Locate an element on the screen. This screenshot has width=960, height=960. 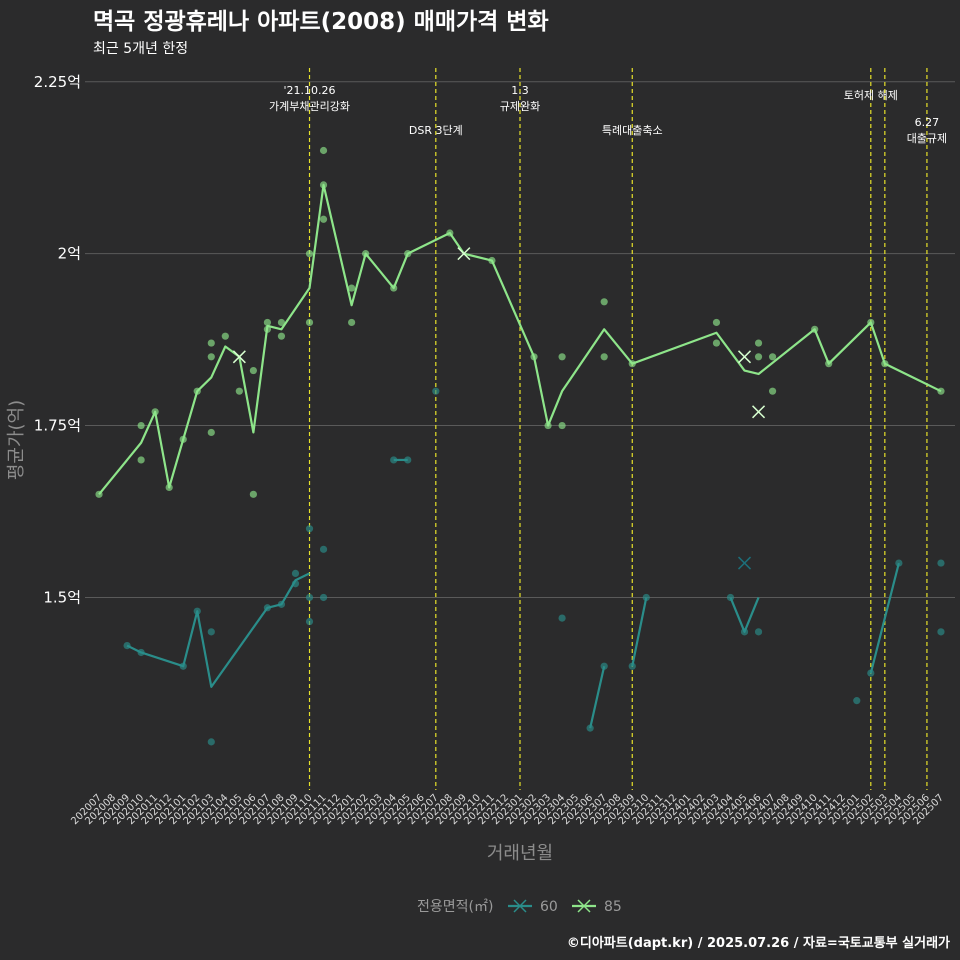
y-axis-title: 평균가(억) is located at coordinates (16, 440).